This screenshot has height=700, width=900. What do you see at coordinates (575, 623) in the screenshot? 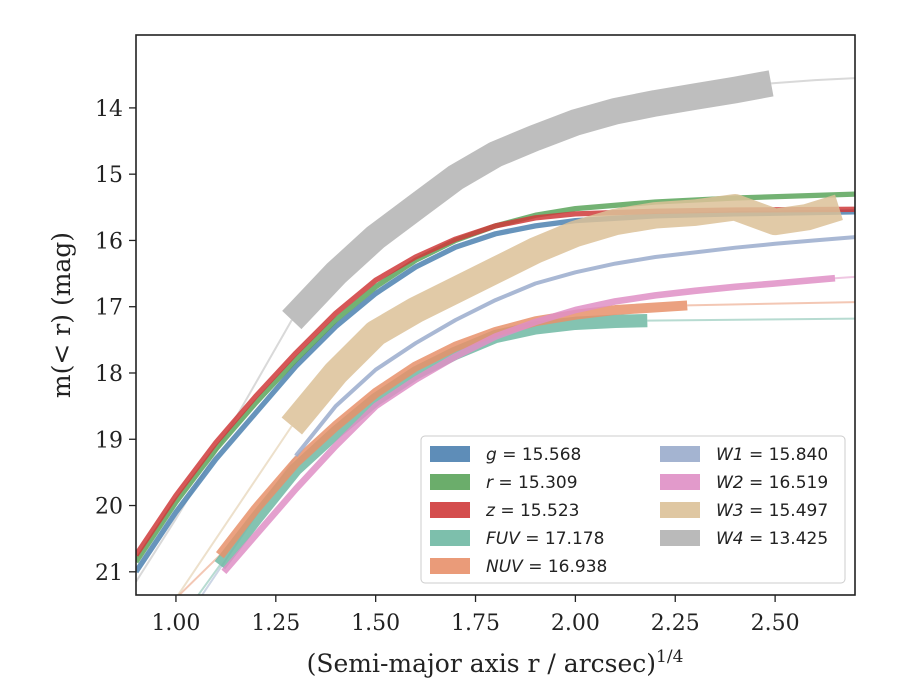
I see `x-tick-label: 2.00` at bounding box center [575, 623].